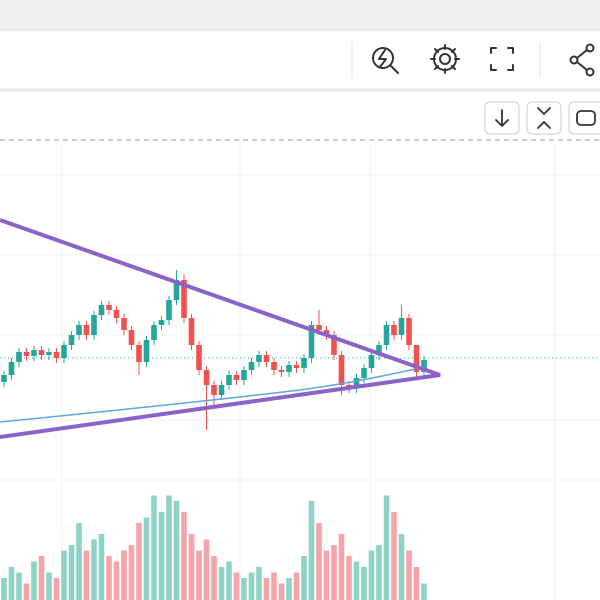  I want to click on moving-average, so click(213, 394).